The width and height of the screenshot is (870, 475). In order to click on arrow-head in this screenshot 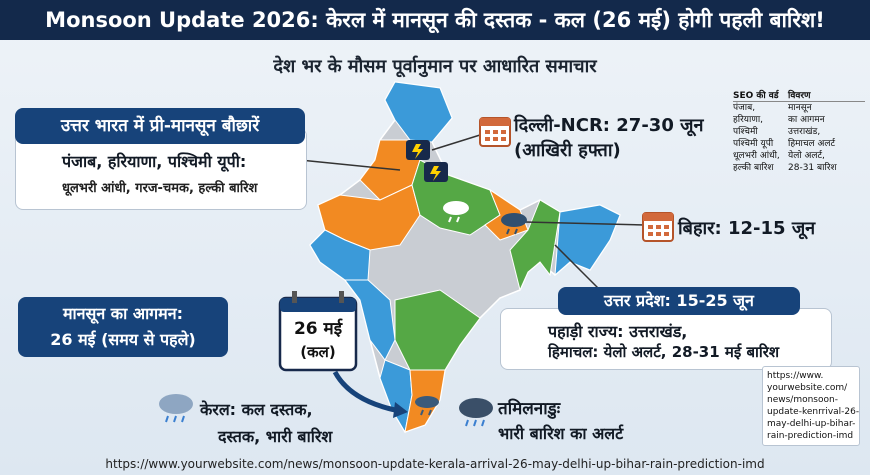, I will do `click(400, 410)`.